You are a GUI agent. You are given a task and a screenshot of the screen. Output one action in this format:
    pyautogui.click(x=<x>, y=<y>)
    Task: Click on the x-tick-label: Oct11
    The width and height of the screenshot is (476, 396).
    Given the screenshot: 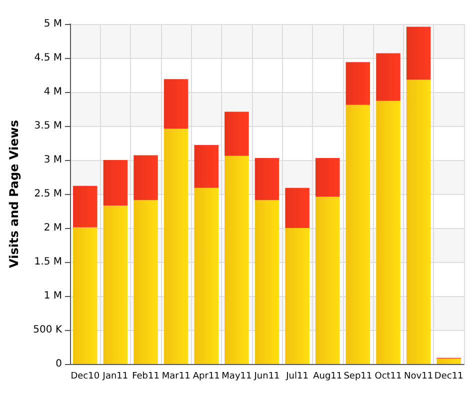 What is the action you would take?
    pyautogui.click(x=388, y=377)
    